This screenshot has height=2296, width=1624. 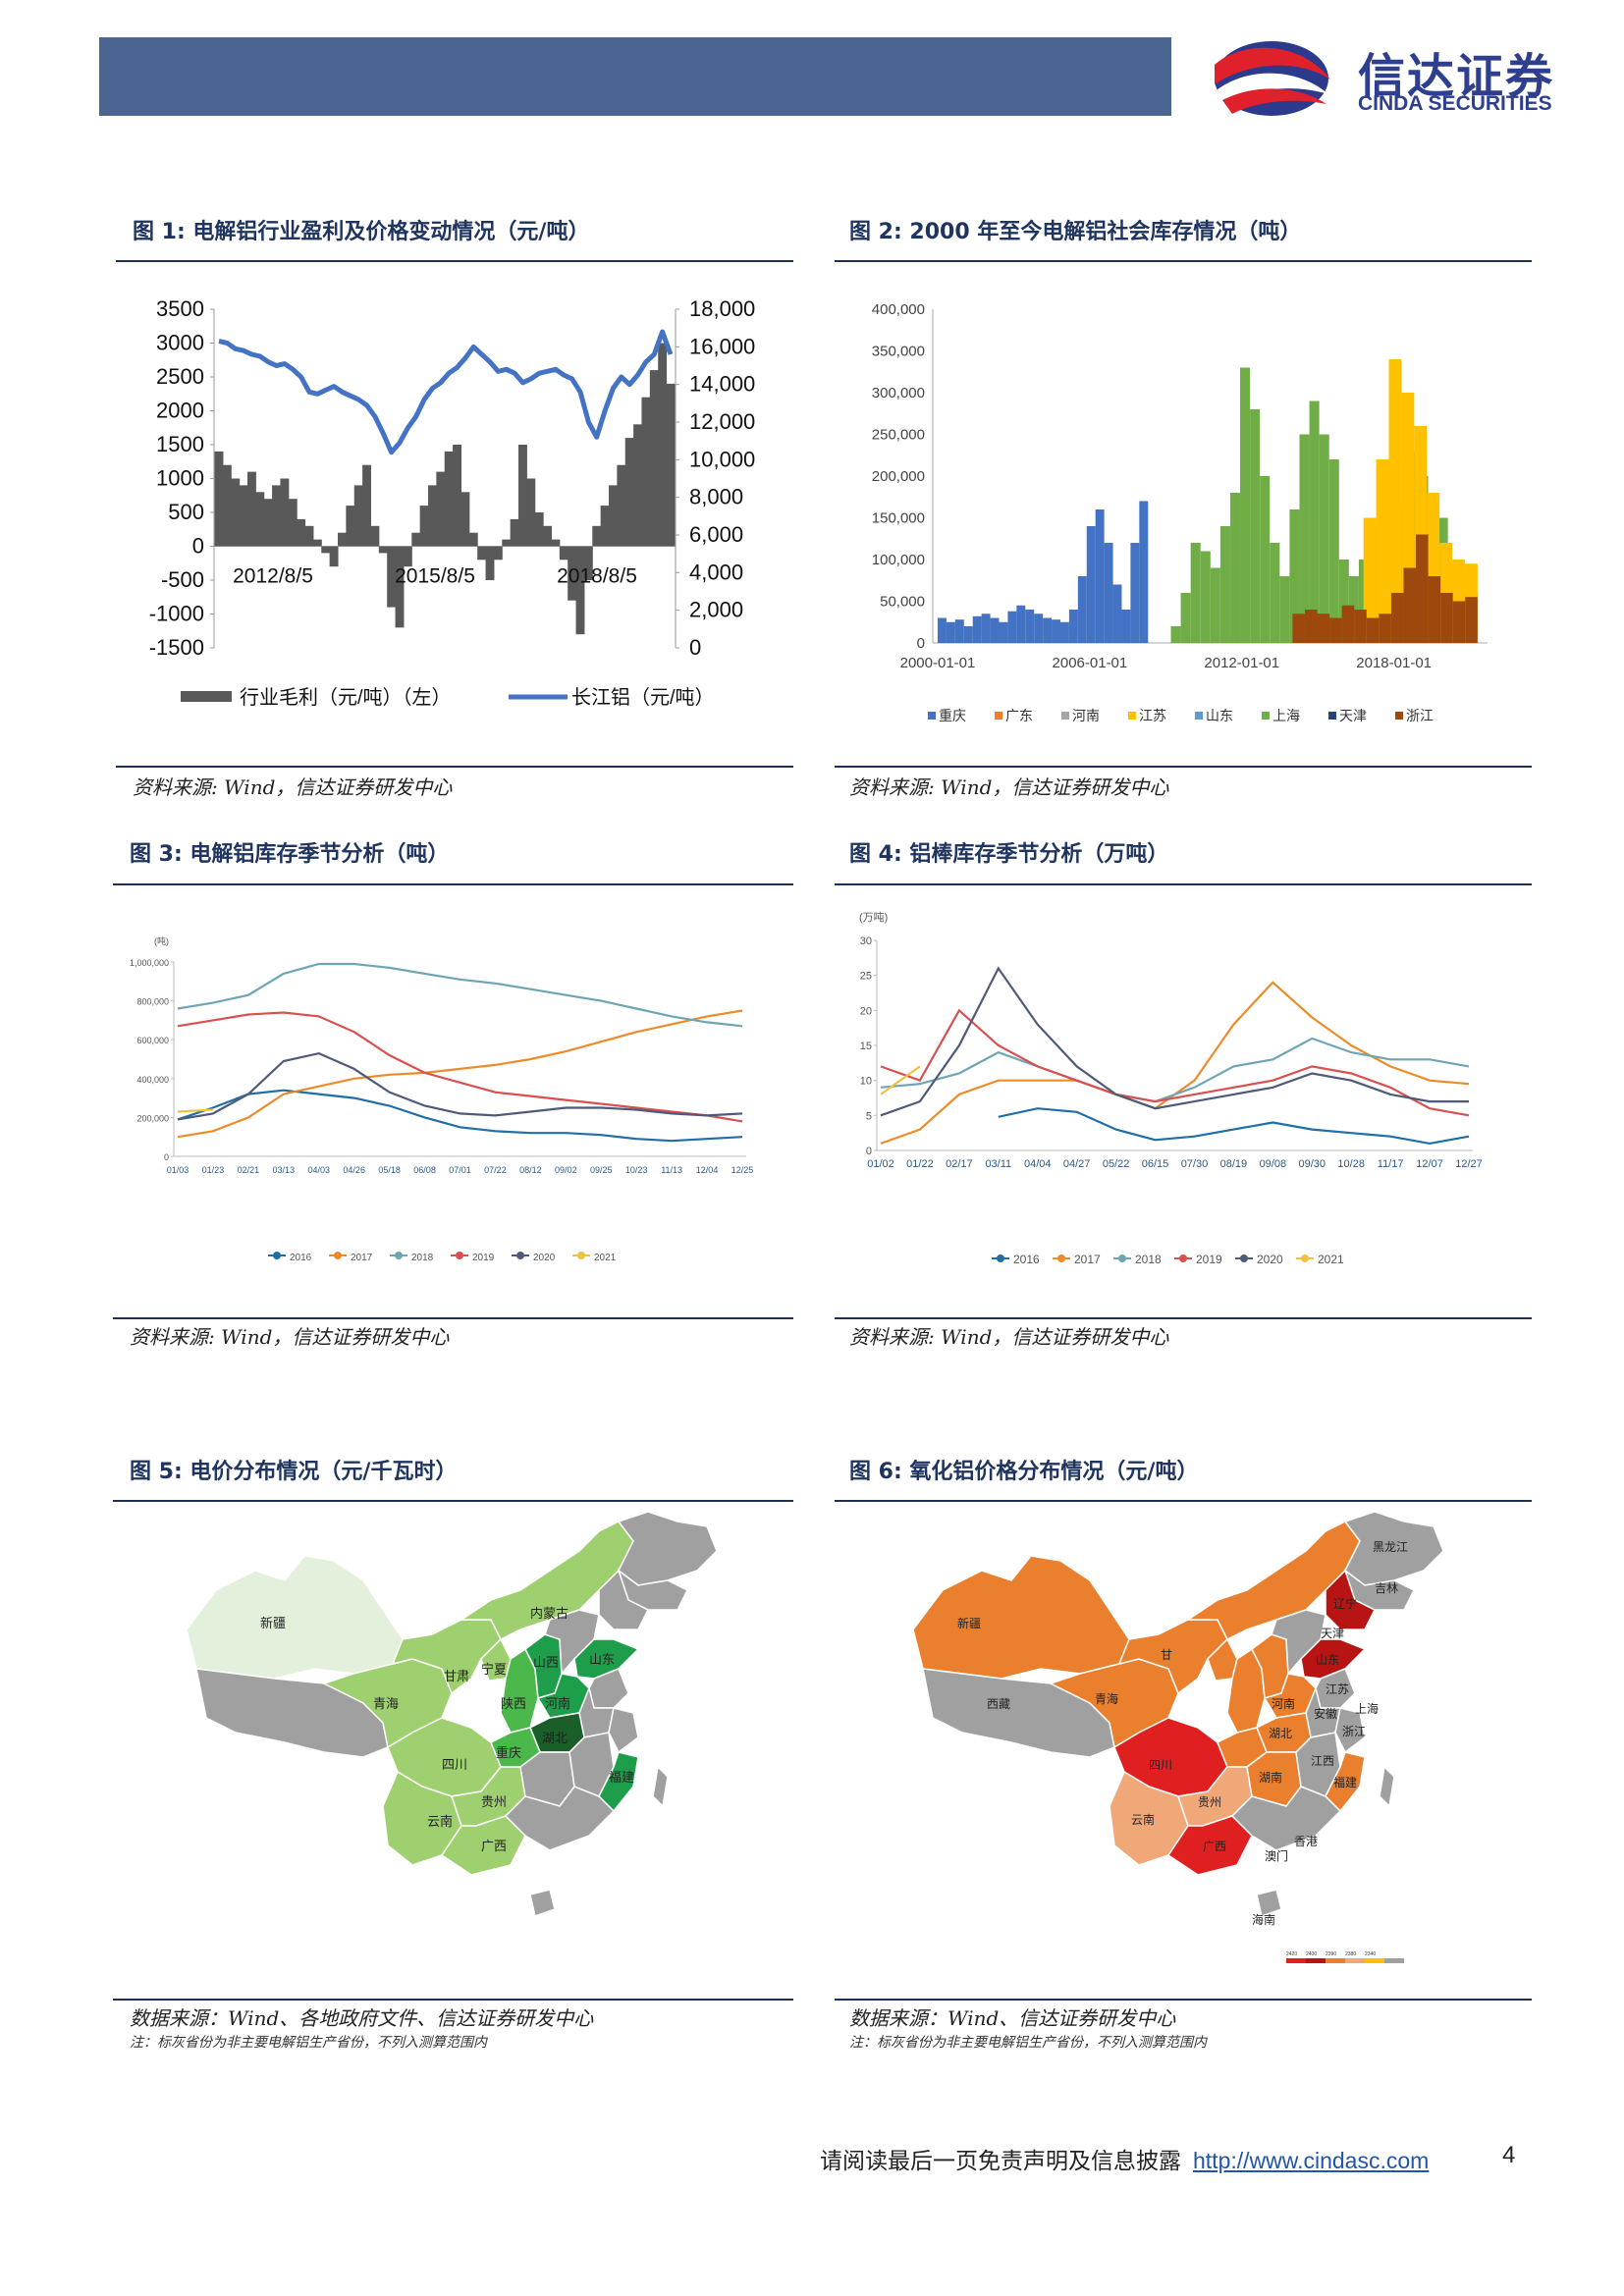 What do you see at coordinates (180, 343) in the screenshot?
I see `chart1-left-tick-label: 3000` at bounding box center [180, 343].